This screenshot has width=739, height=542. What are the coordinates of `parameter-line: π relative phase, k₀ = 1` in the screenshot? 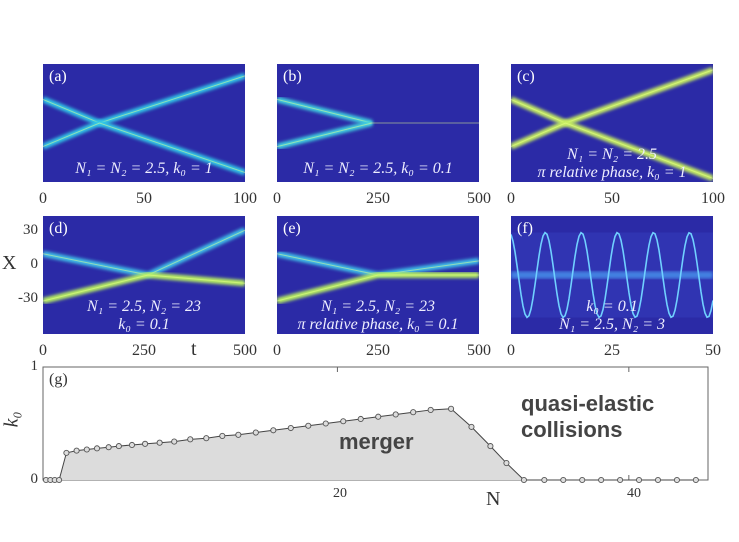 It's located at (612, 172).